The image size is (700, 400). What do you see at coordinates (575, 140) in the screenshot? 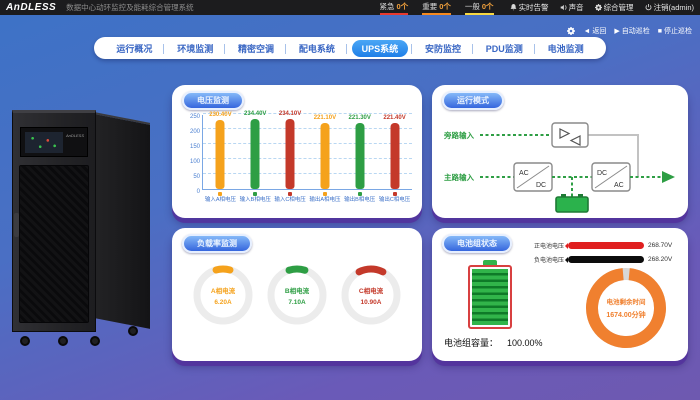
I see `diode-icon` at bounding box center [575, 140].